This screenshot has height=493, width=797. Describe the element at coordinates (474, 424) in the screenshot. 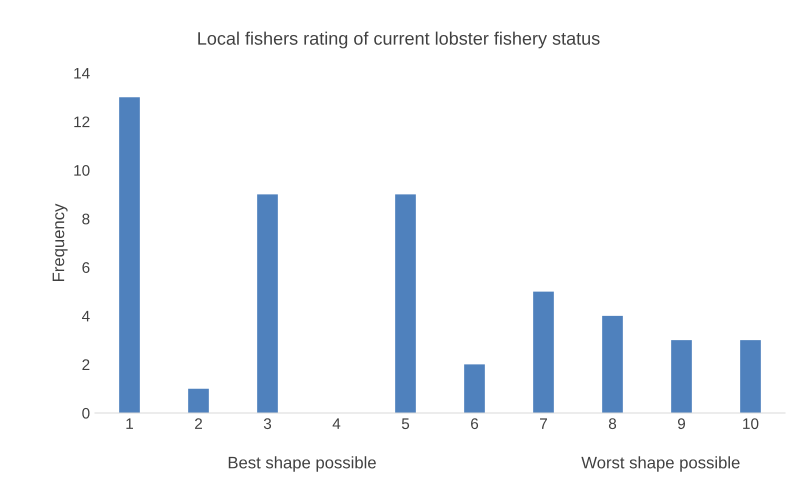

I see `x-tick-label: 6` at that location.